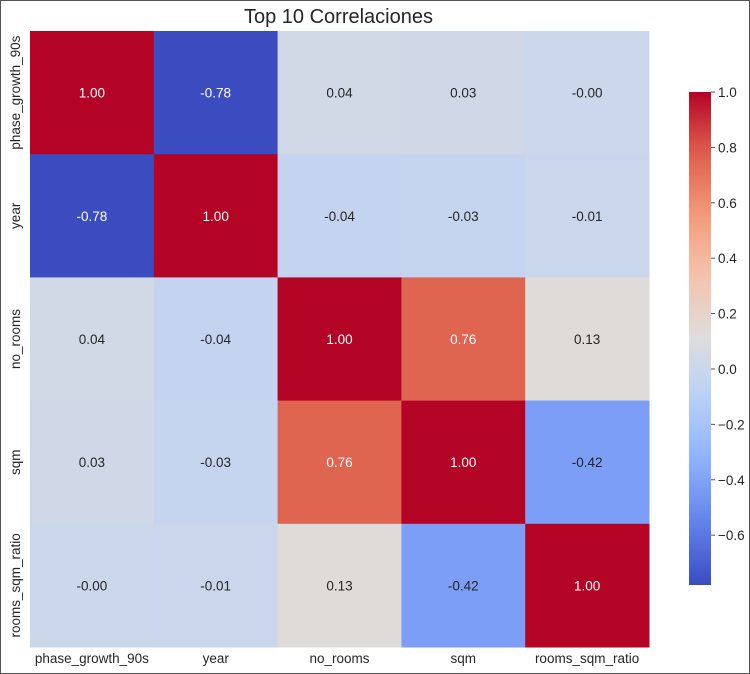 This screenshot has height=674, width=750. Describe the element at coordinates (731, 535) in the screenshot. I see `colorbar-tick-label: −0.6` at that location.